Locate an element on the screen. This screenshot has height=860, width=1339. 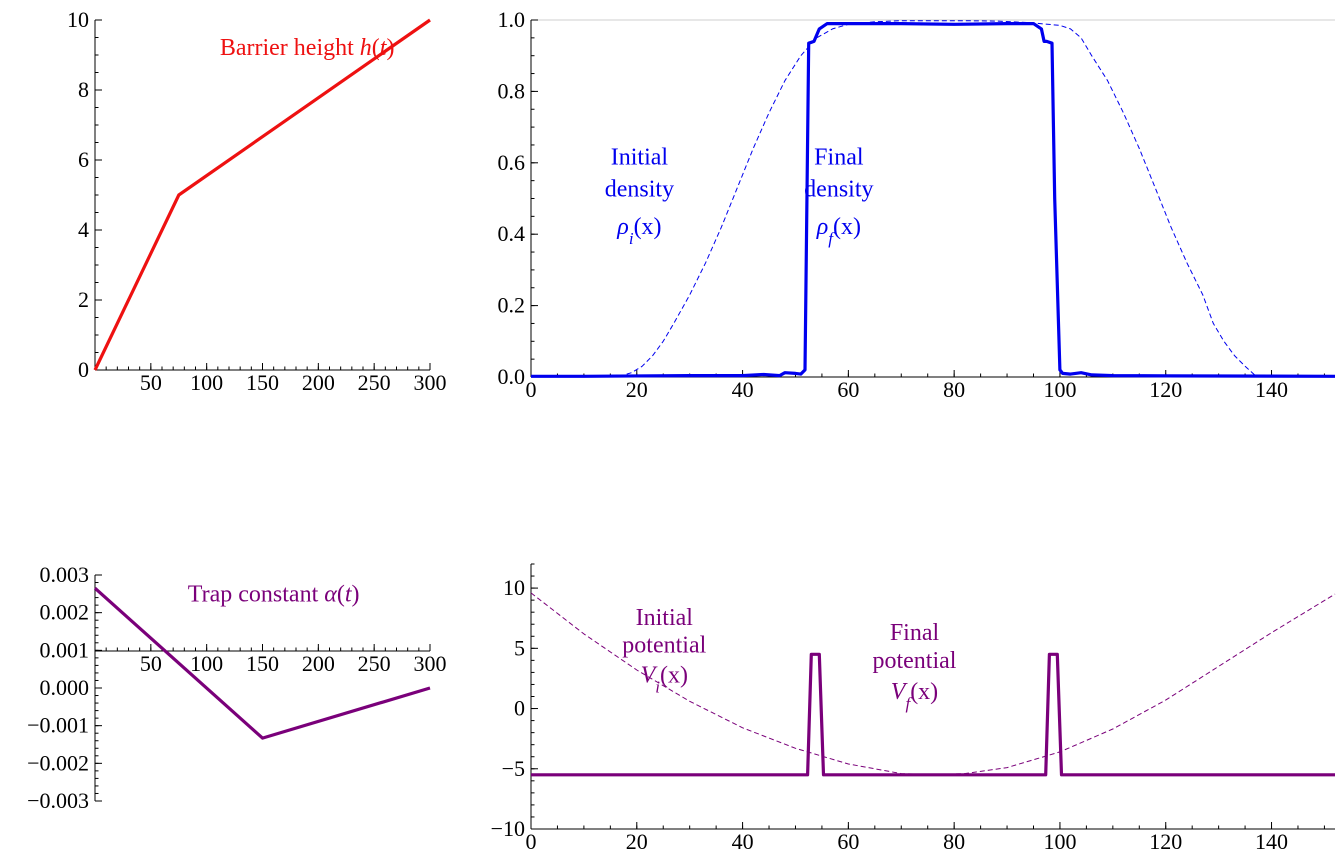
annotation-label: ρf(x) is located at coordinates (838, 231).